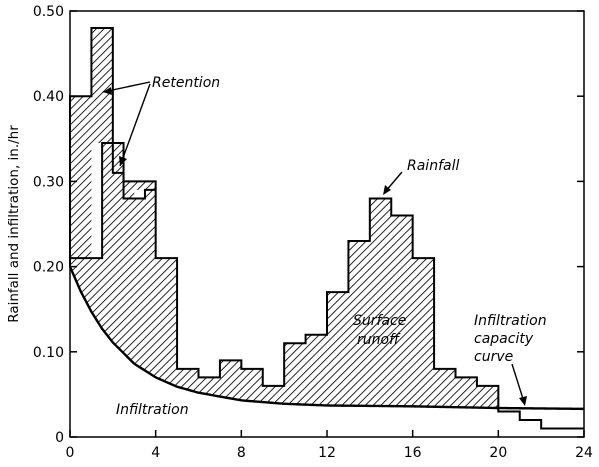 The image size is (599, 467). What do you see at coordinates (413, 453) in the screenshot?
I see `x-tick-label: 16` at bounding box center [413, 453].